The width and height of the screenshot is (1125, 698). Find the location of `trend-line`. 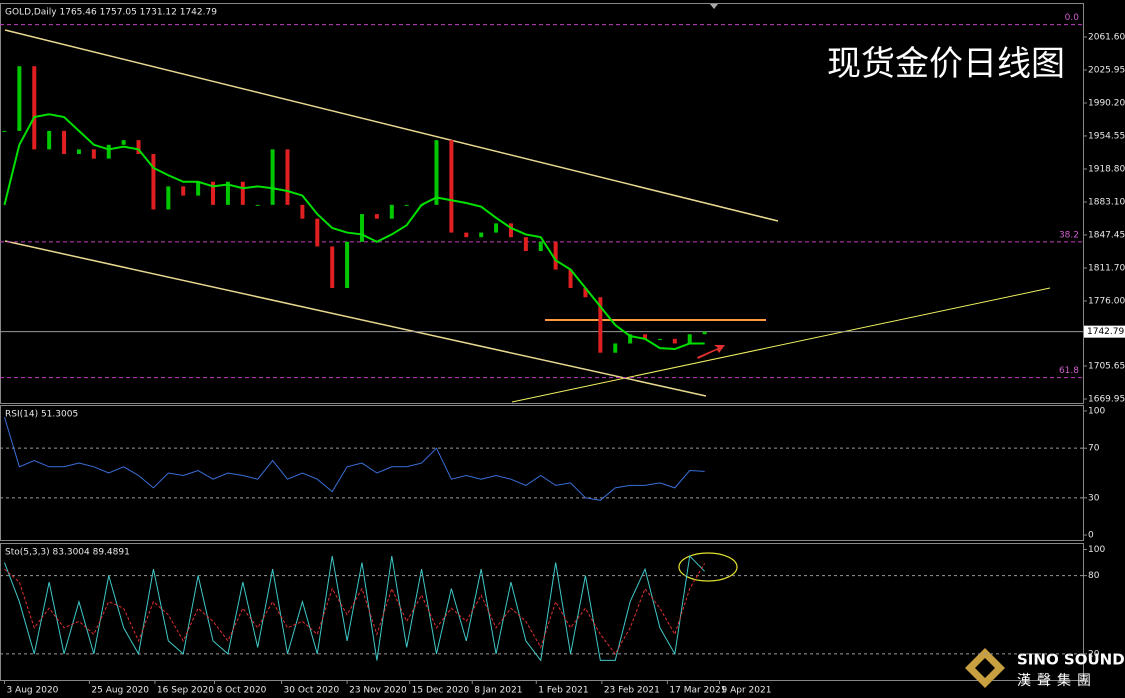

trend-line is located at coordinates (781, 345).